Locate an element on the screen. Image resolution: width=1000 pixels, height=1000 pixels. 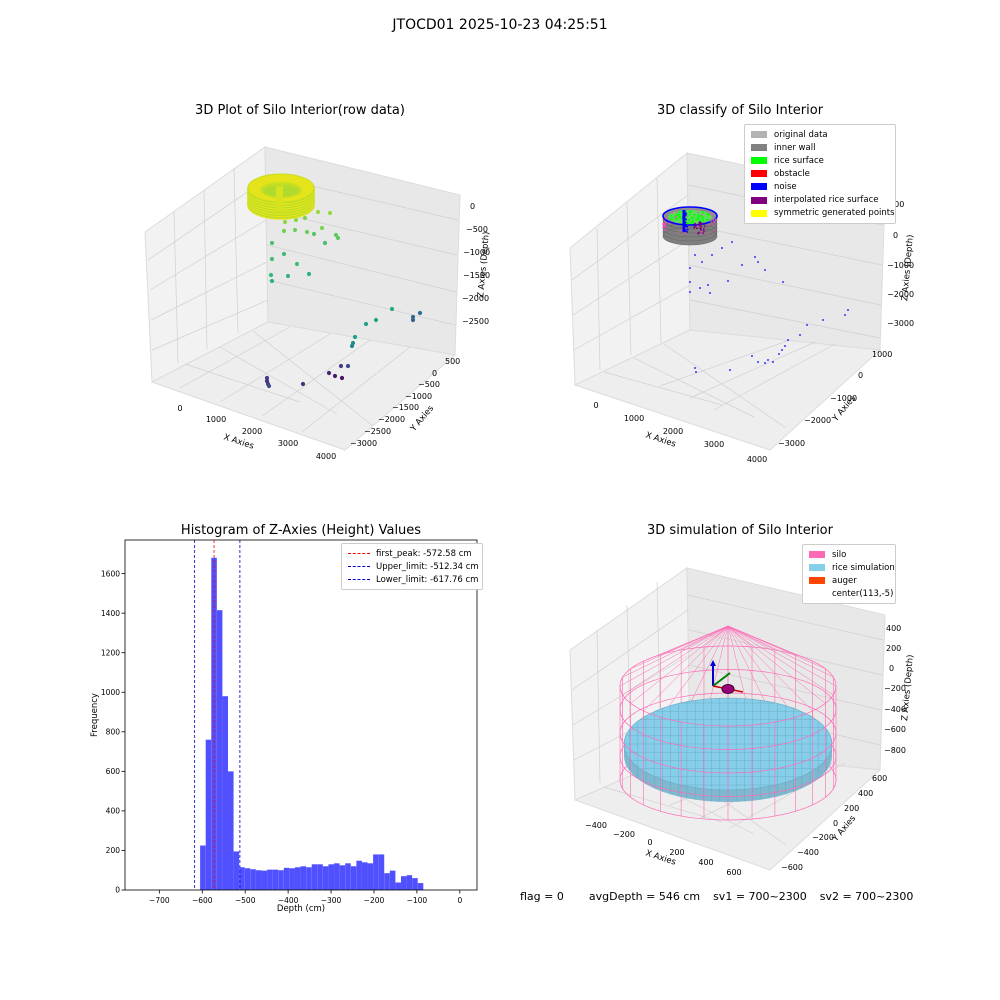
x-tick: −100 is located at coordinates (417, 900).